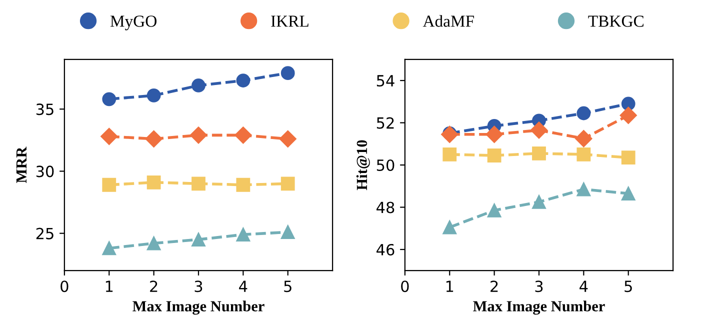 The image size is (716, 330). What do you see at coordinates (289, 21) in the screenshot?
I see `legend-label: IKRL` at bounding box center [289, 21].